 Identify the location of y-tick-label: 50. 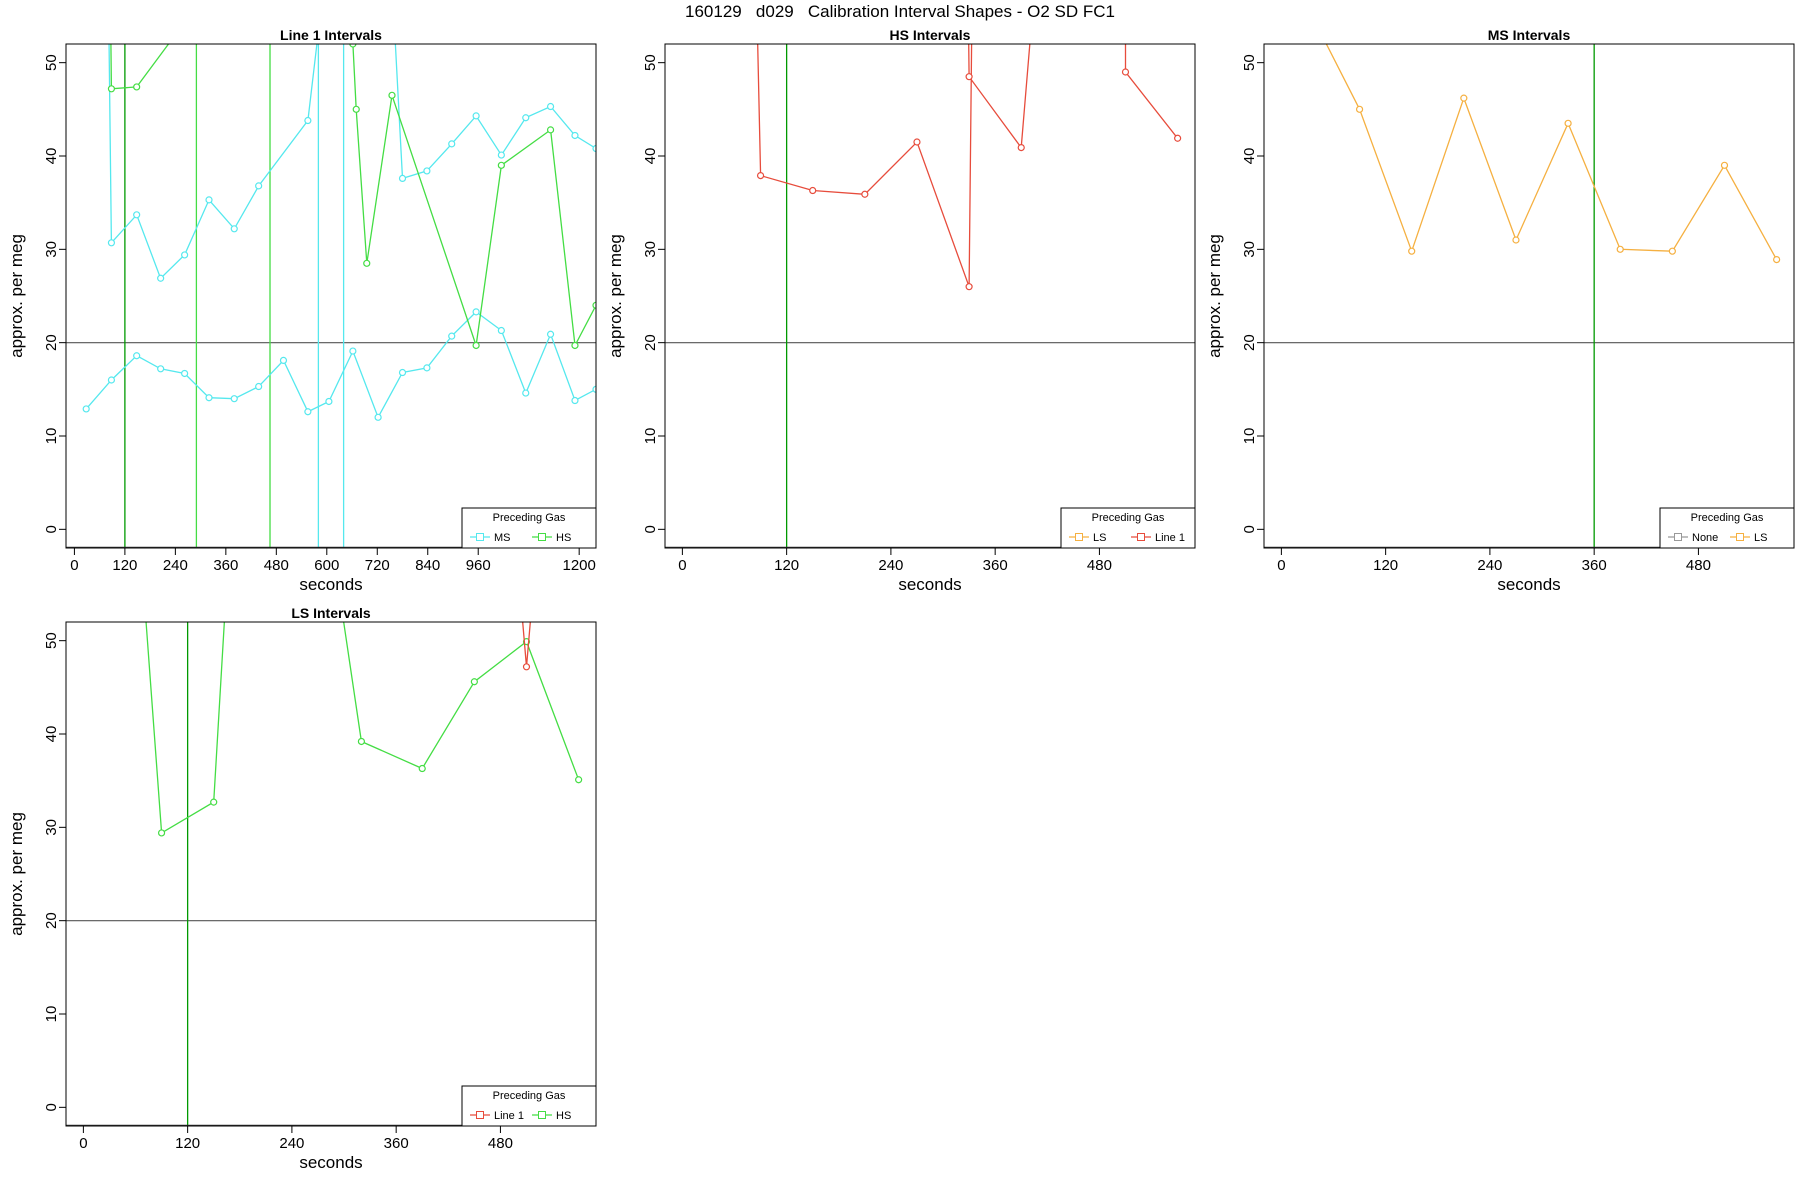
(1249, 62).